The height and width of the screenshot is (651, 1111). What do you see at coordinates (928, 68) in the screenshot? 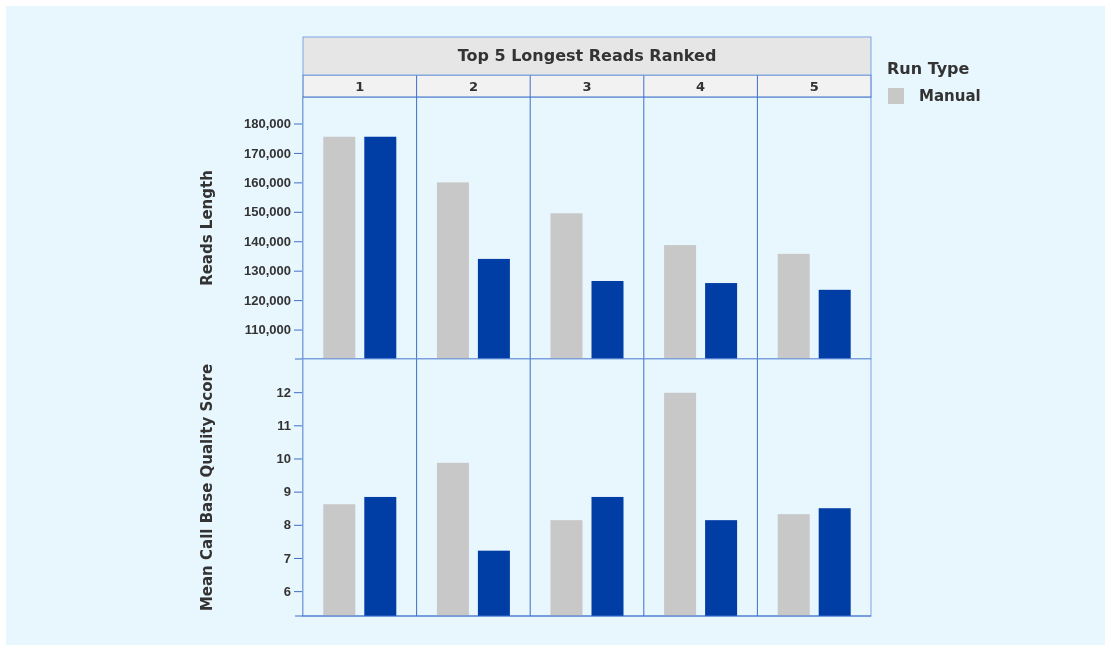
I see `legend-title: Run Type` at bounding box center [928, 68].